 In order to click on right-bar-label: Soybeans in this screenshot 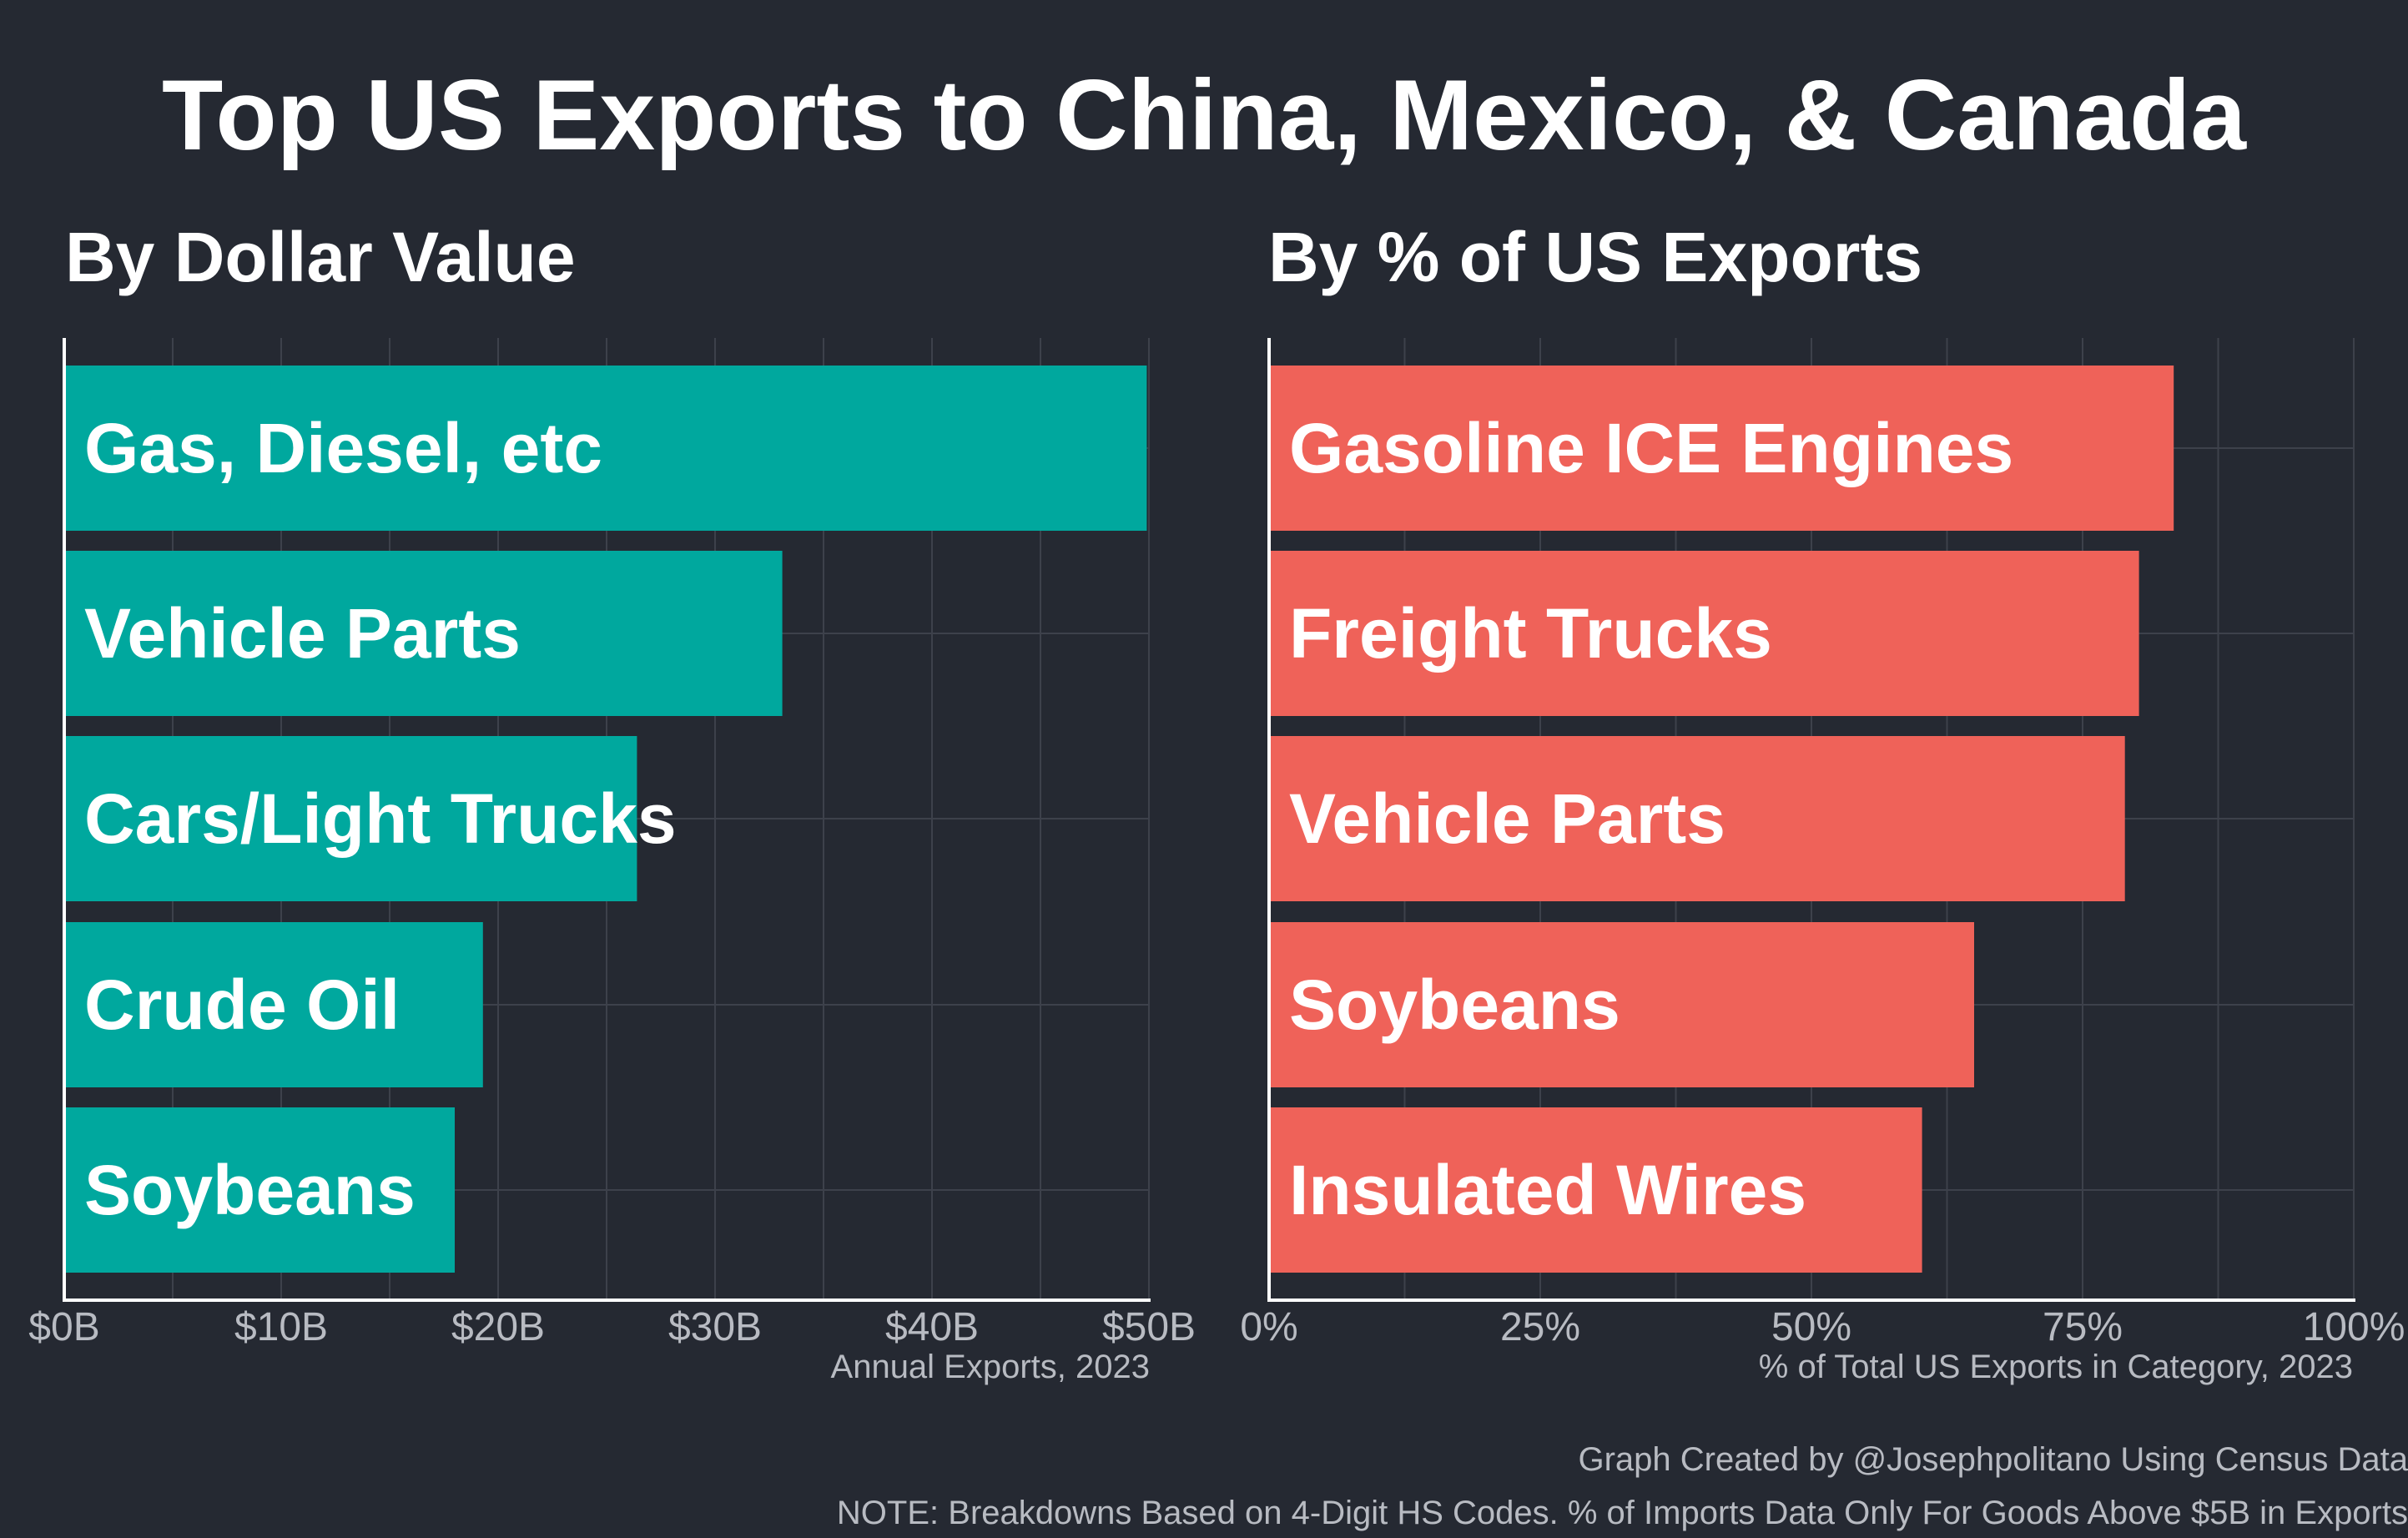, I will do `click(1454, 1005)`.